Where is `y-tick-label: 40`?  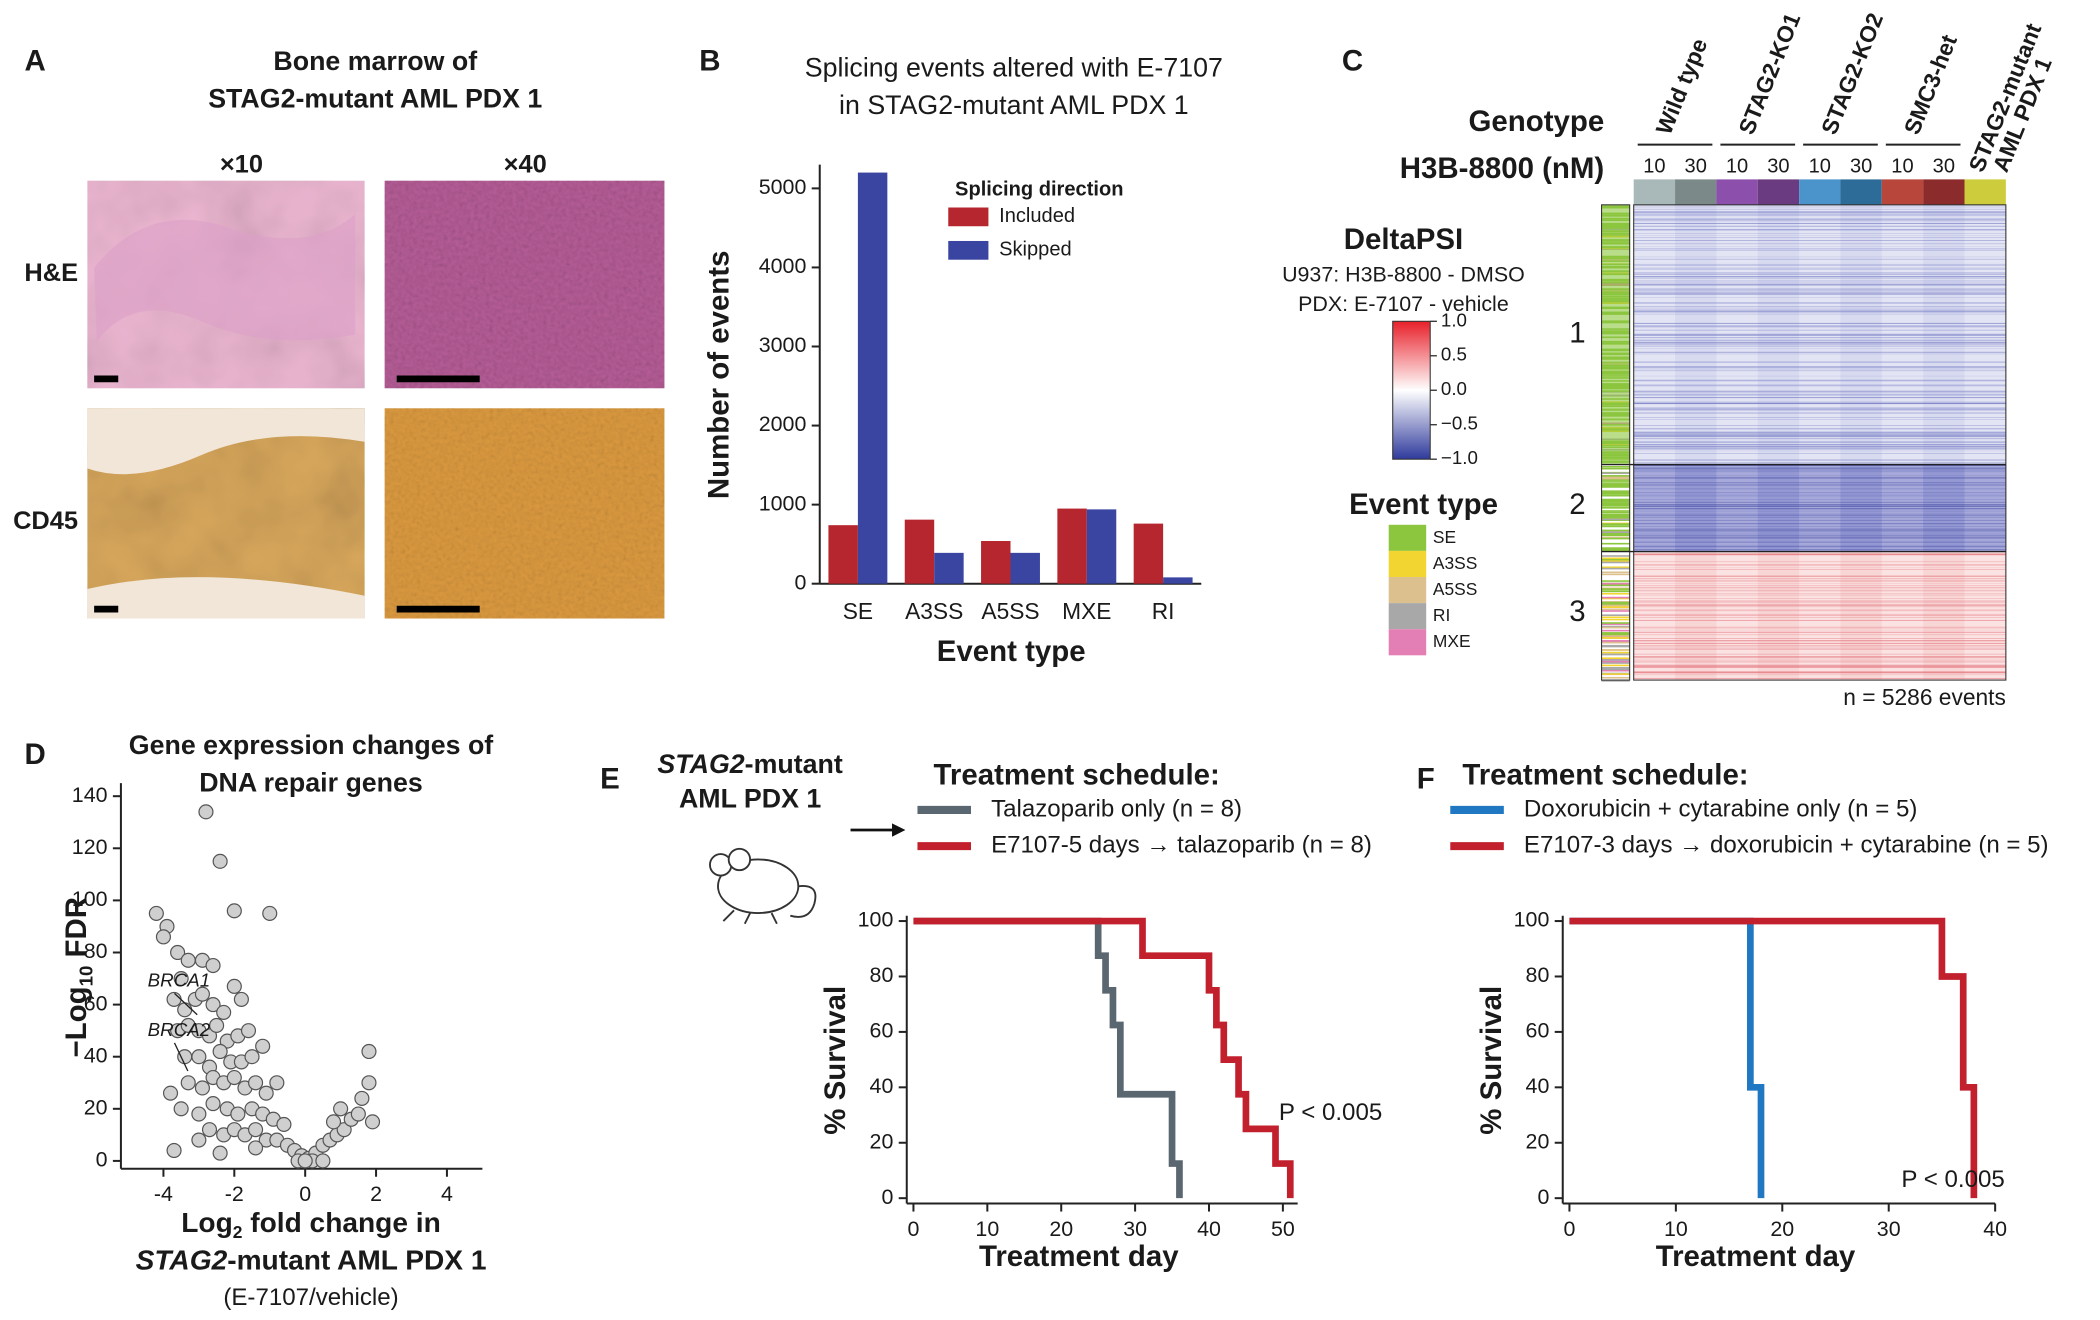
y-tick-label: 40 is located at coordinates (882, 1086).